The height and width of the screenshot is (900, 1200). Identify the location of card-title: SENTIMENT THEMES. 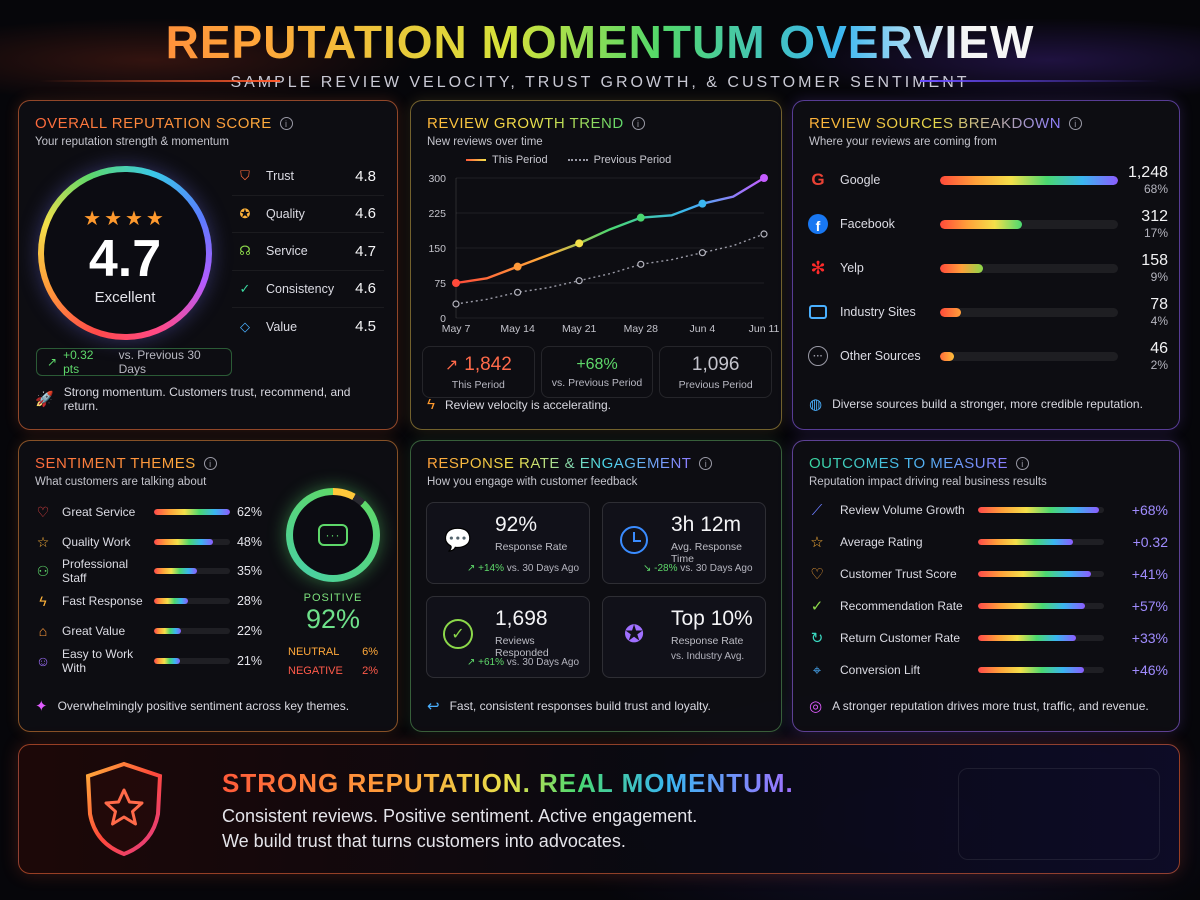
(115, 463).